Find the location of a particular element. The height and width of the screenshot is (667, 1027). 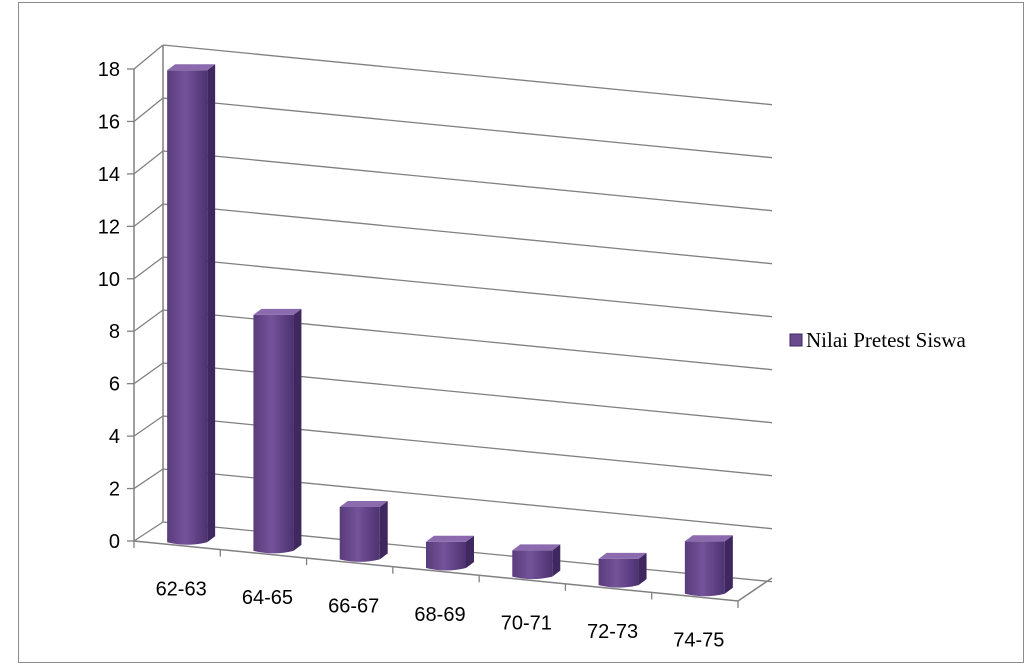

y-axis: 0 2 4 6 8 10 12 14 16 18 is located at coordinates (116, 306).